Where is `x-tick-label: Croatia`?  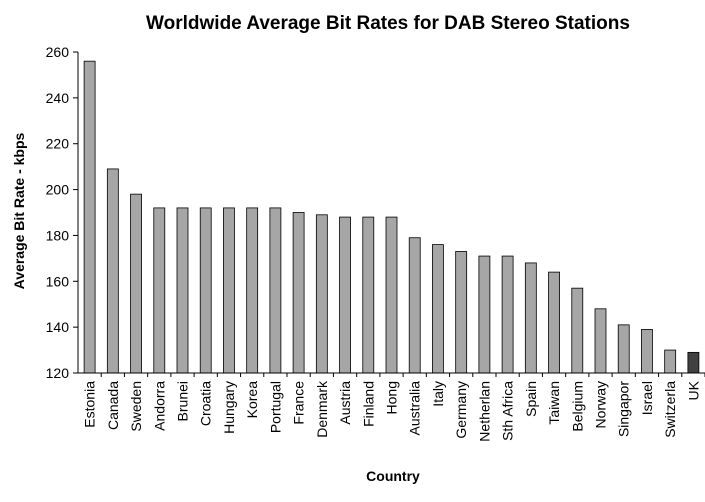
x-tick-label: Croatia is located at coordinates (206, 403).